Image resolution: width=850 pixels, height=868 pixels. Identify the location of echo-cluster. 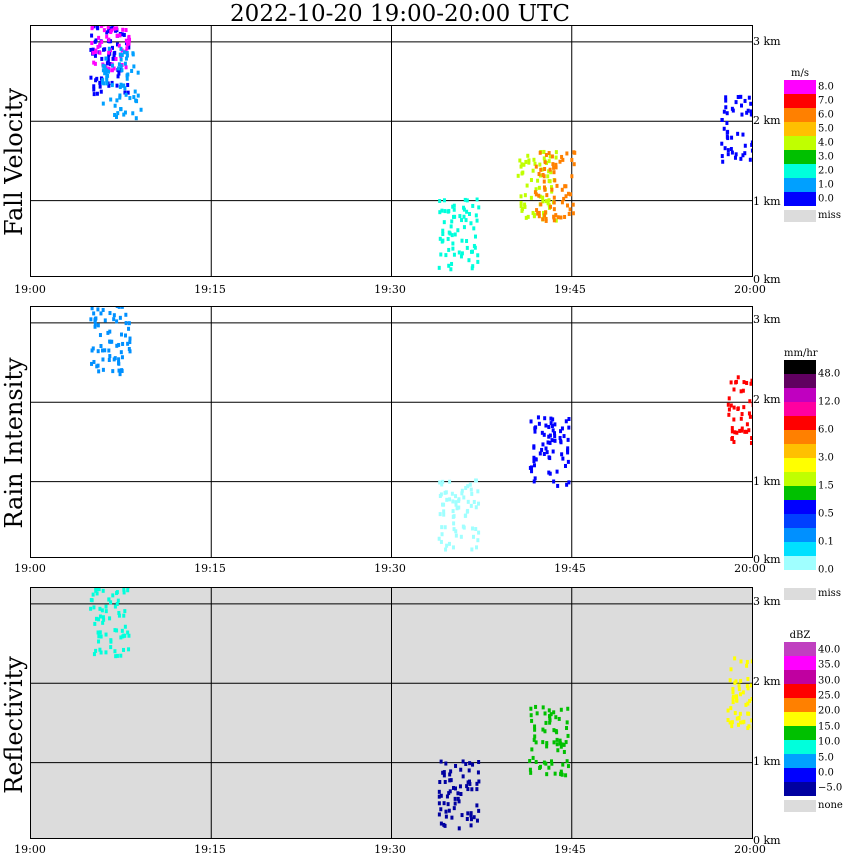
(555, 186).